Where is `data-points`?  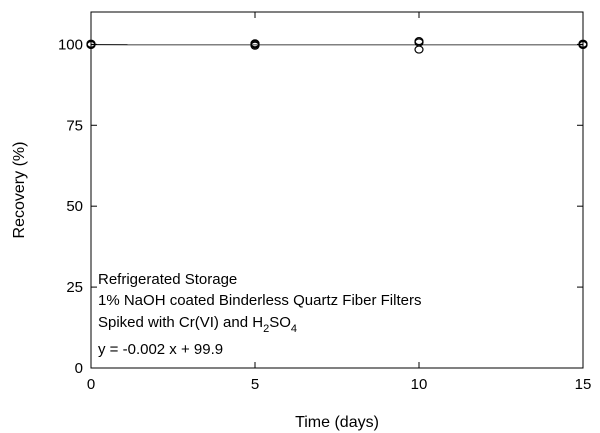 data-points is located at coordinates (337, 45).